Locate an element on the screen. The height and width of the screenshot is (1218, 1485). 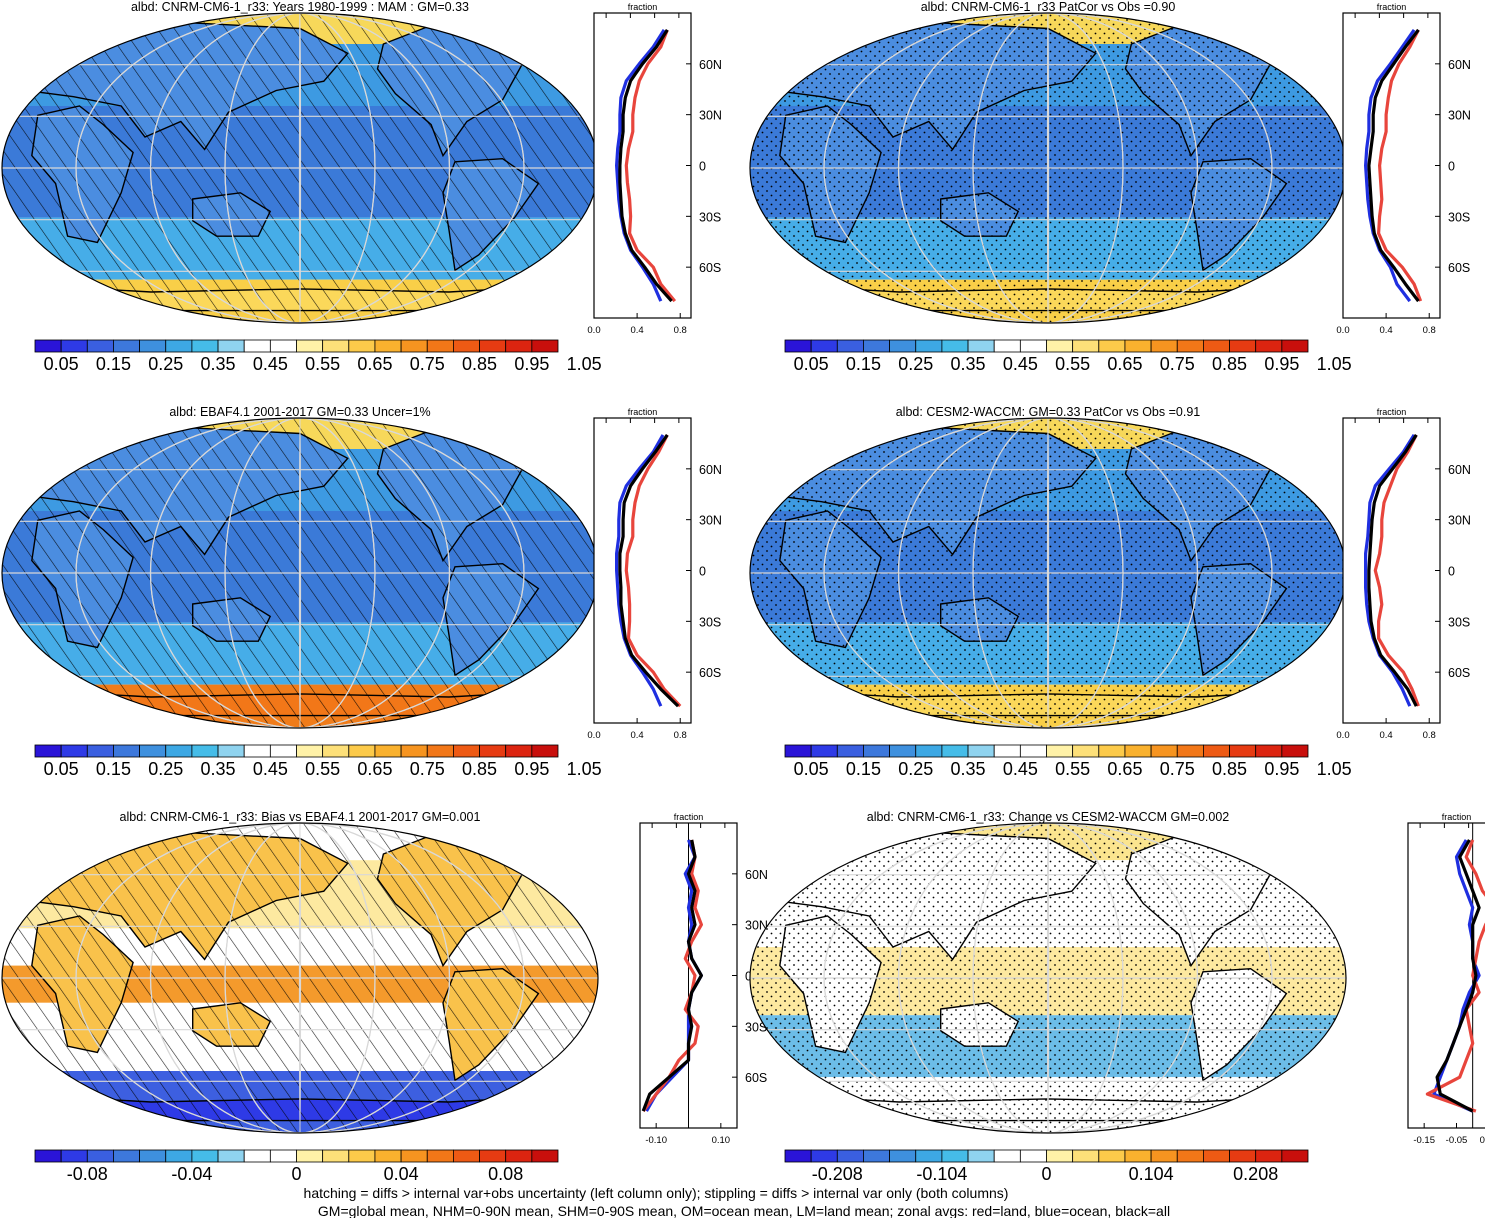
colorbar-4: -0.08 -0.04 0 0.04 0.08 is located at coordinates (296, 1166).